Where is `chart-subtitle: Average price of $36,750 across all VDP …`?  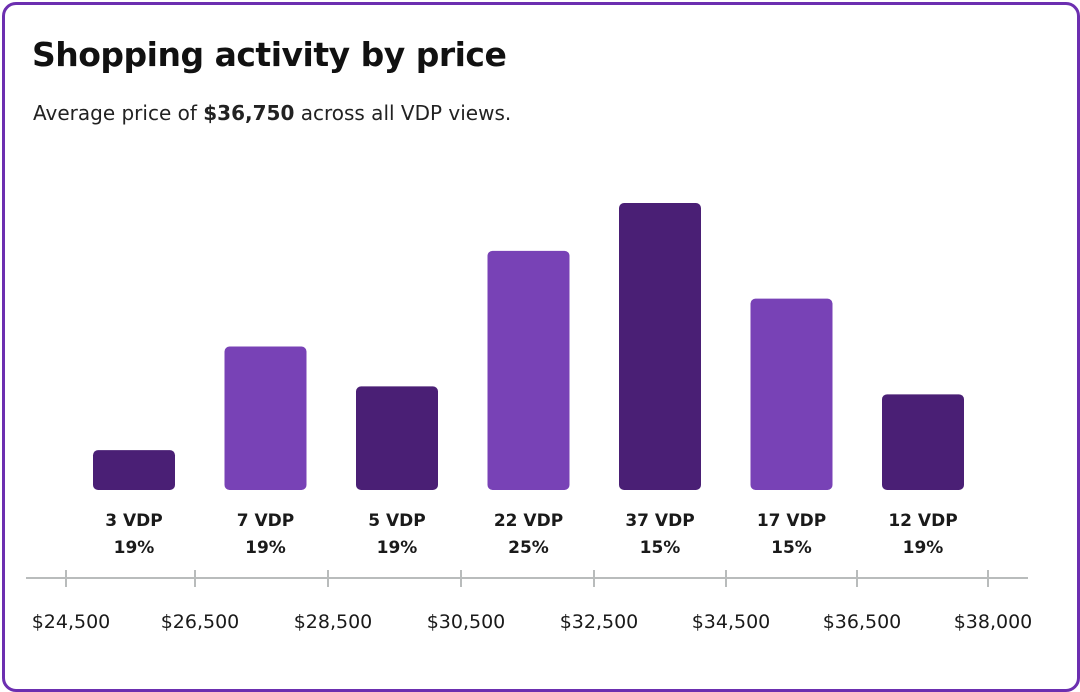 chart-subtitle: Average price of $36,750 across all VDP … is located at coordinates (272, 113).